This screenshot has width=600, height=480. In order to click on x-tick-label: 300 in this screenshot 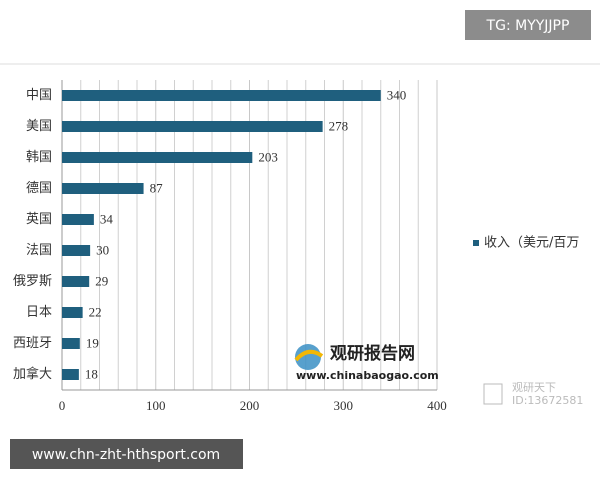, I will do `click(344, 405)`.